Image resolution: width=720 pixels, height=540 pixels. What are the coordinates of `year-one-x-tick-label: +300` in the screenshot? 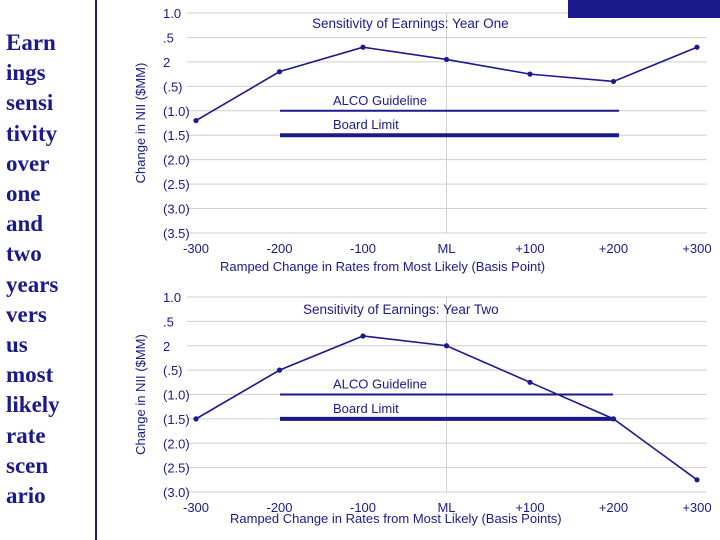 It's located at (696, 248).